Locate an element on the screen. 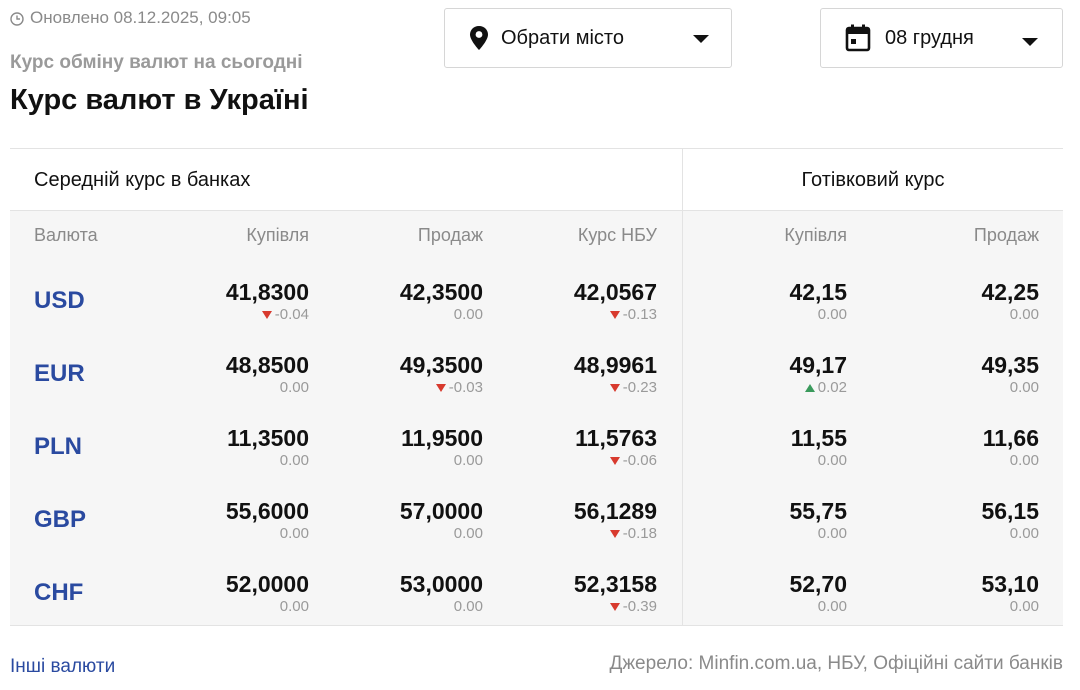  rate-value: 11,55 is located at coordinates (818, 438).